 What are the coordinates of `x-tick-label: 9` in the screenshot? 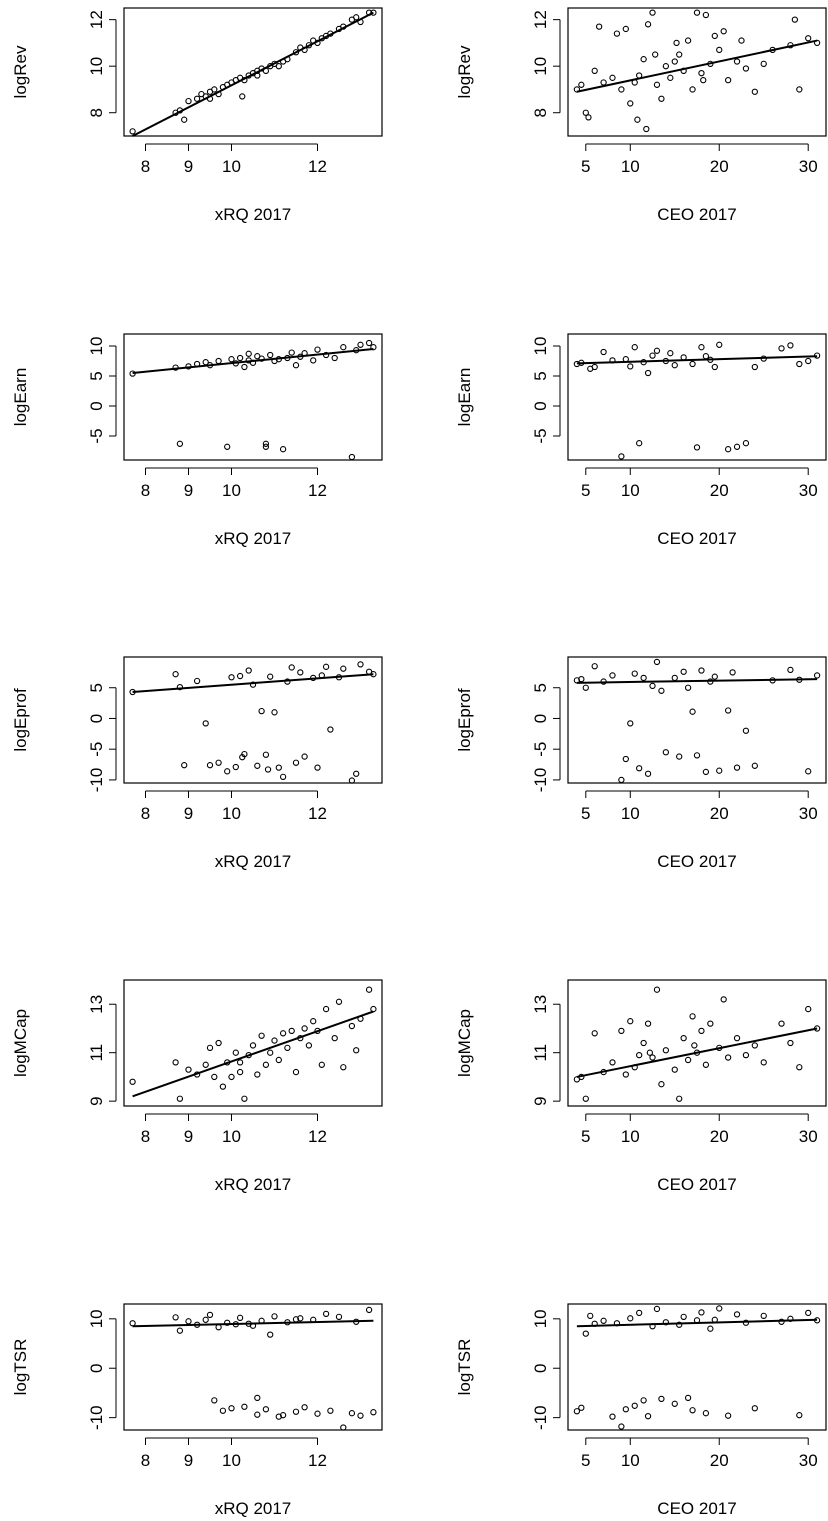 It's located at (188, 1136).